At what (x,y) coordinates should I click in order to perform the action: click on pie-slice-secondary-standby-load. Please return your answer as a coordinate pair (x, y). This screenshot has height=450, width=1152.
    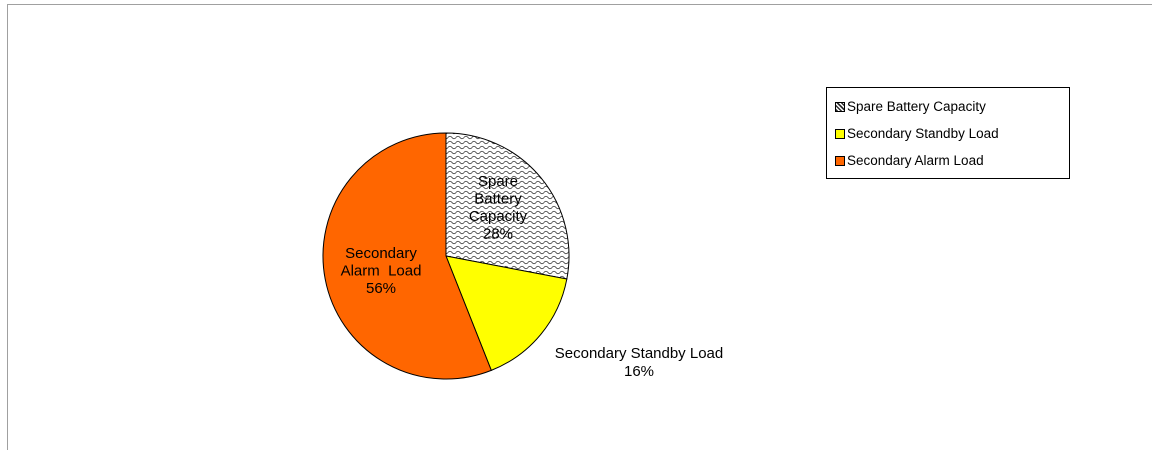
    Looking at the image, I should click on (506, 313).